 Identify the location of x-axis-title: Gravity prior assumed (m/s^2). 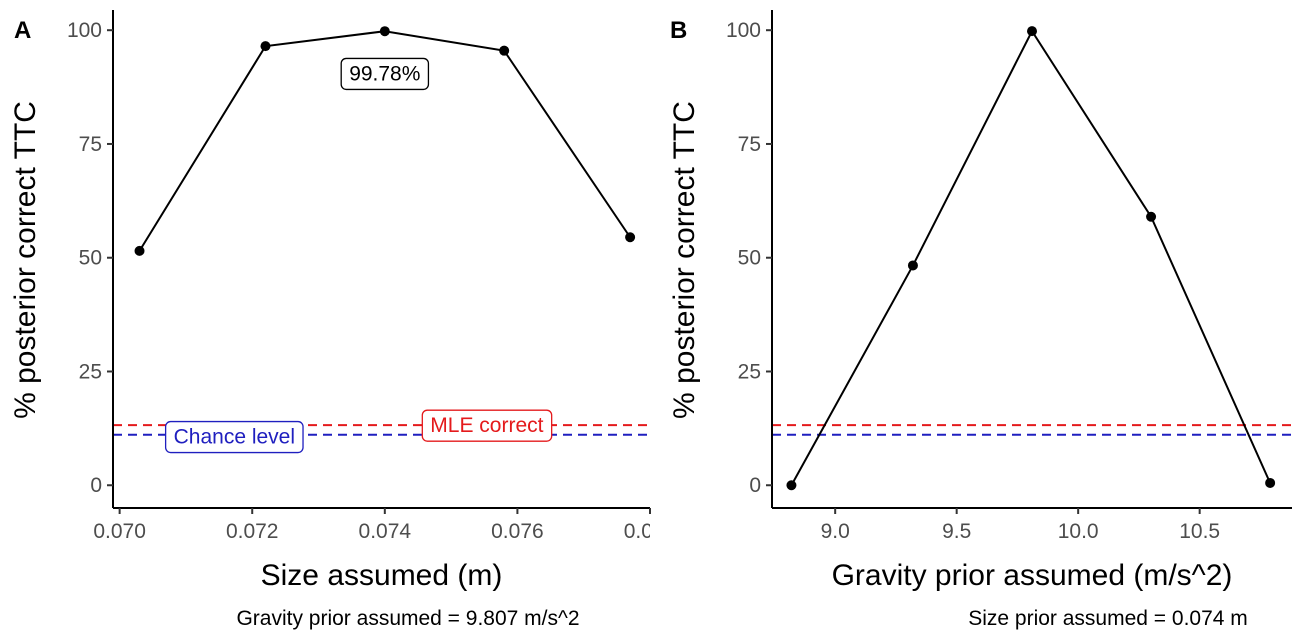
(1032, 575).